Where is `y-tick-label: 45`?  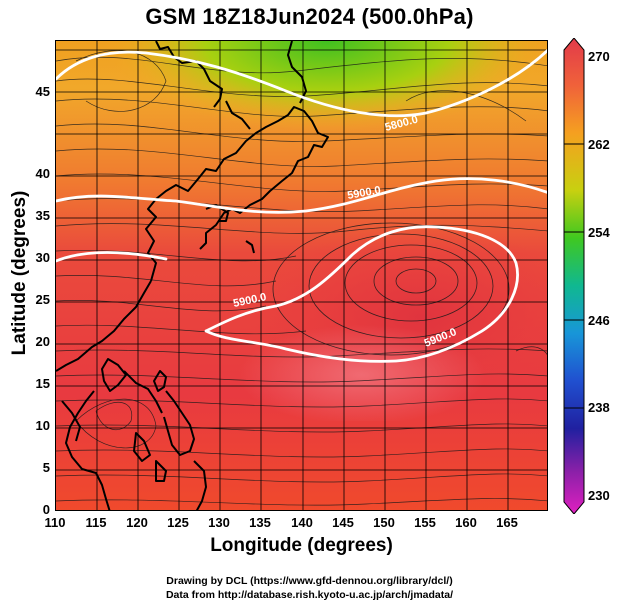
y-tick-label: 45 is located at coordinates (42, 91).